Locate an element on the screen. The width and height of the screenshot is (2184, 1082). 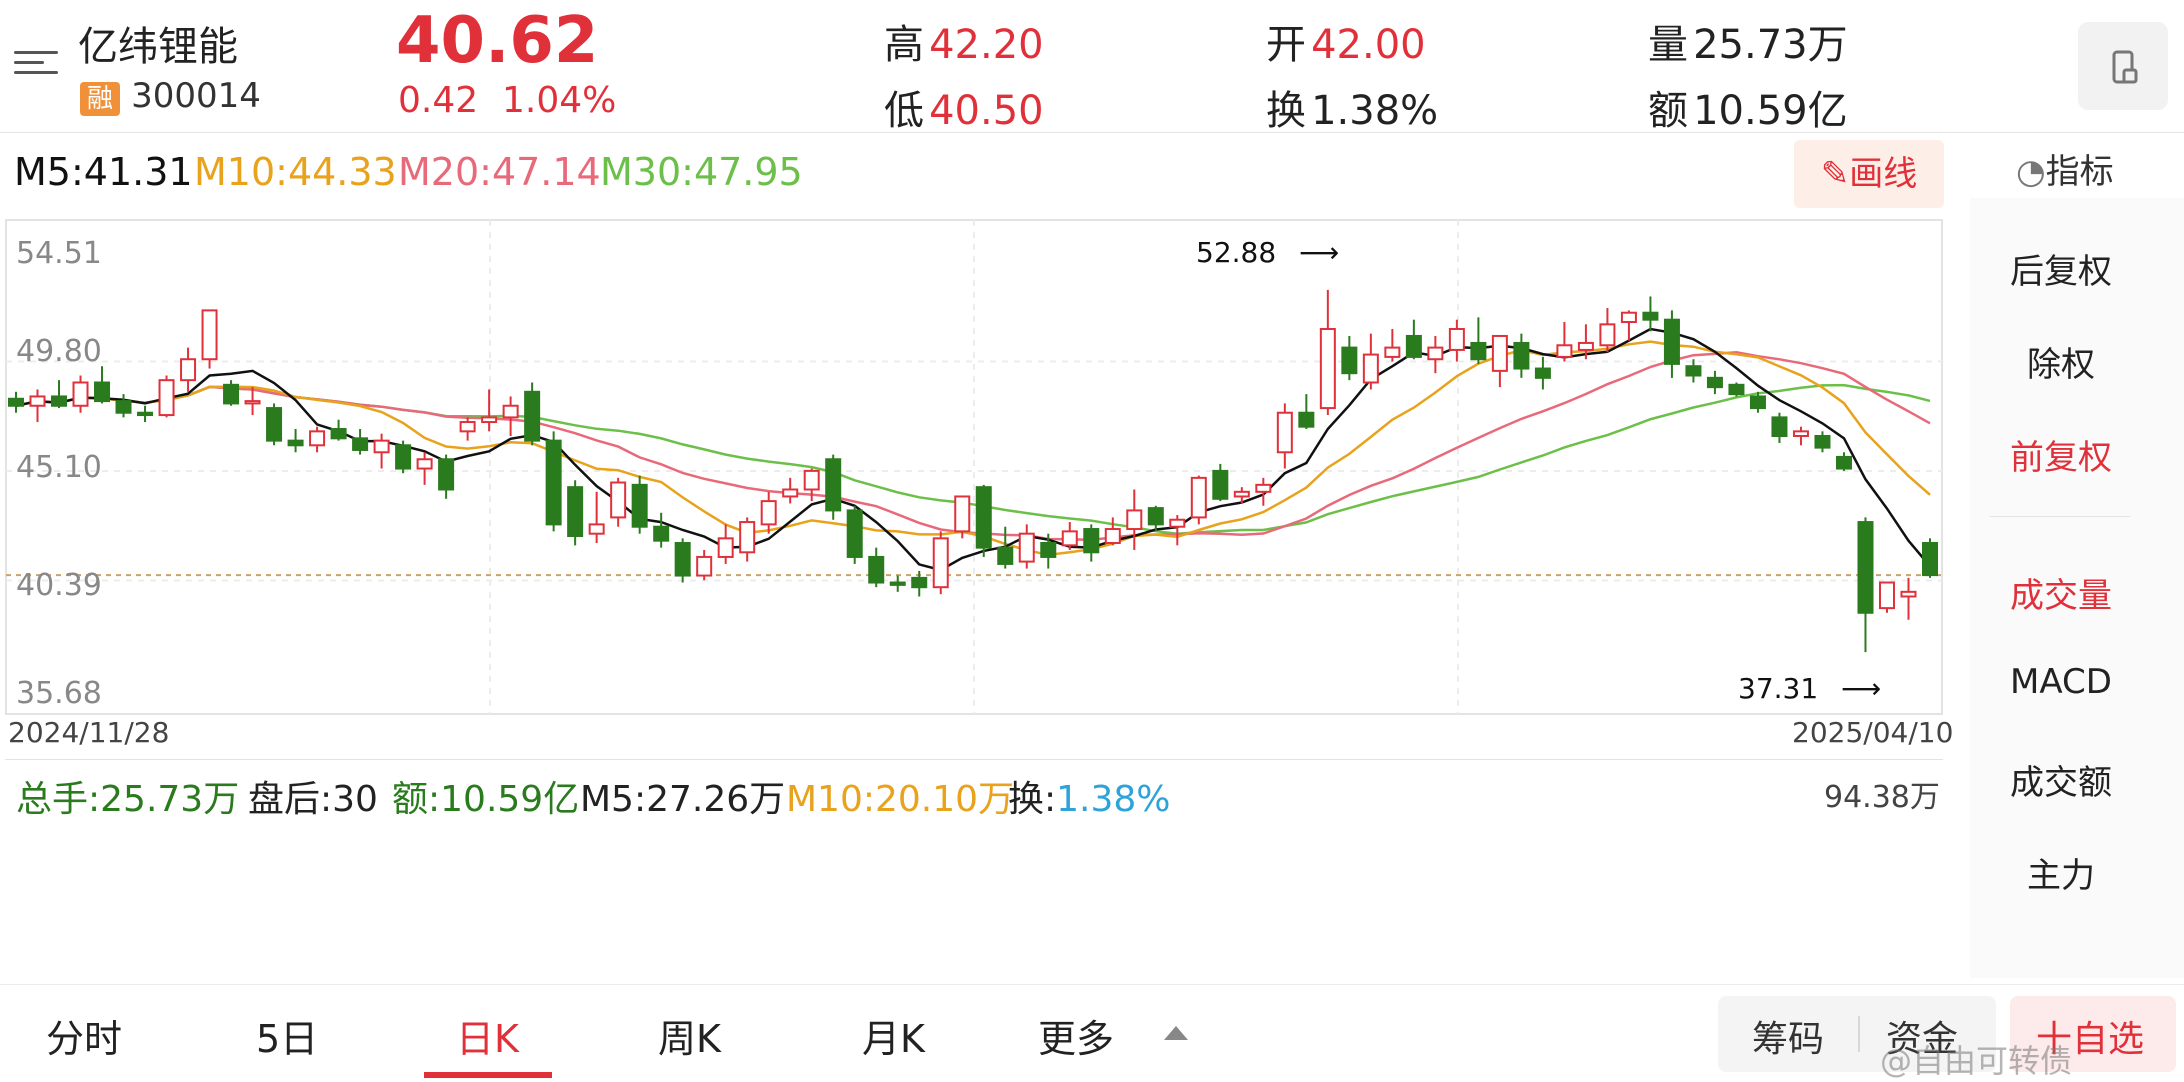
sidebar-divider is located at coordinates (2060, 516).